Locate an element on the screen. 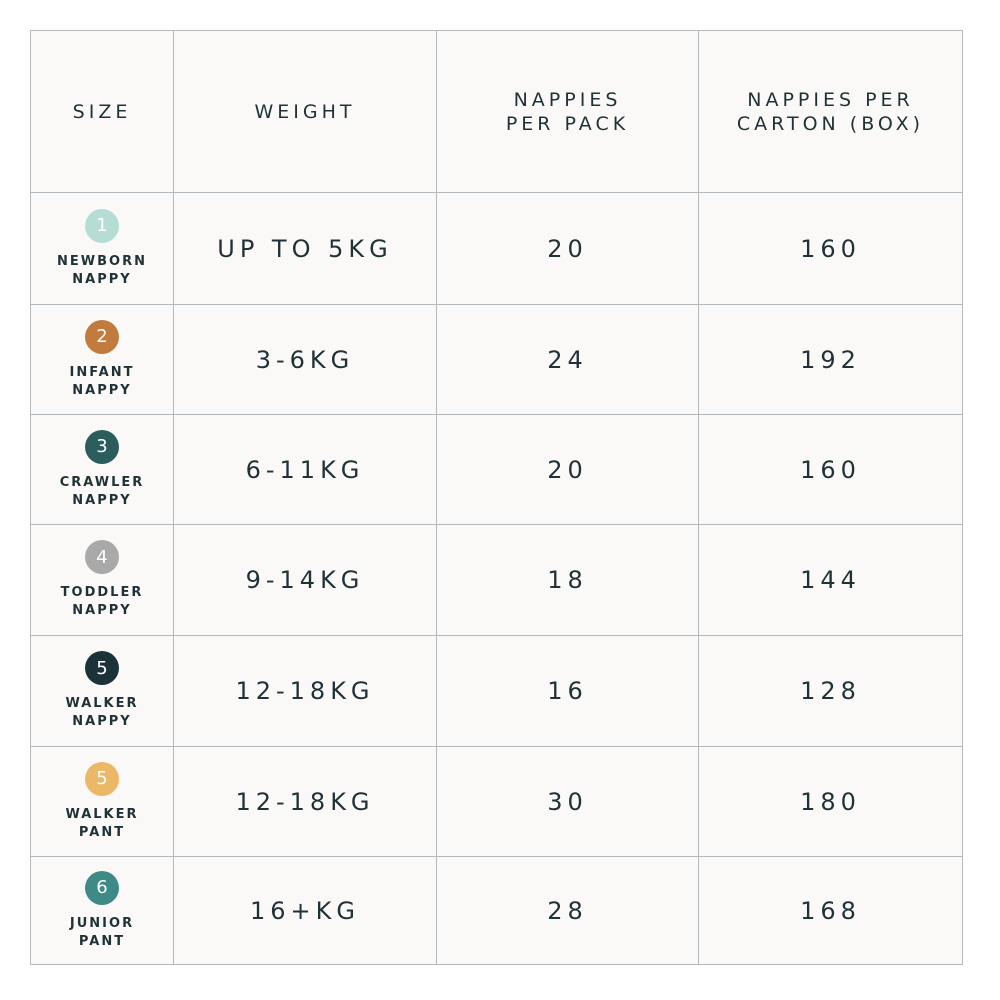  size-badge: 1 is located at coordinates (102, 225).